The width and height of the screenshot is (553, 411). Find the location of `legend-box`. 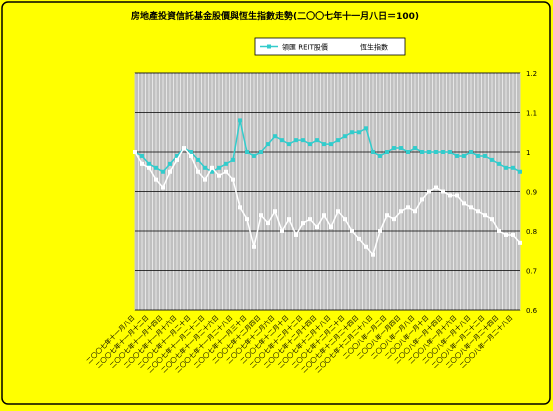

legend-box is located at coordinates (330, 46).